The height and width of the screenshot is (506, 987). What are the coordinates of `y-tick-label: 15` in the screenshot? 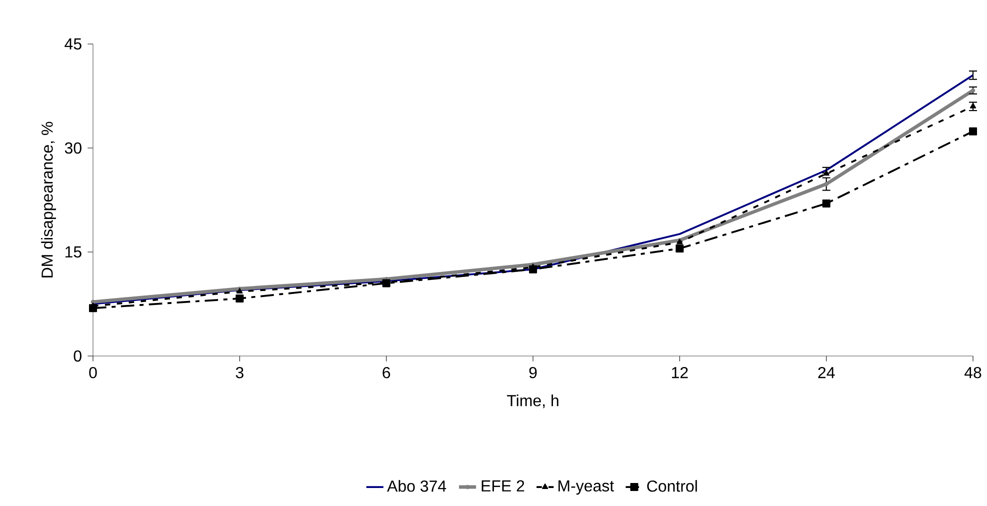 It's located at (73, 252).